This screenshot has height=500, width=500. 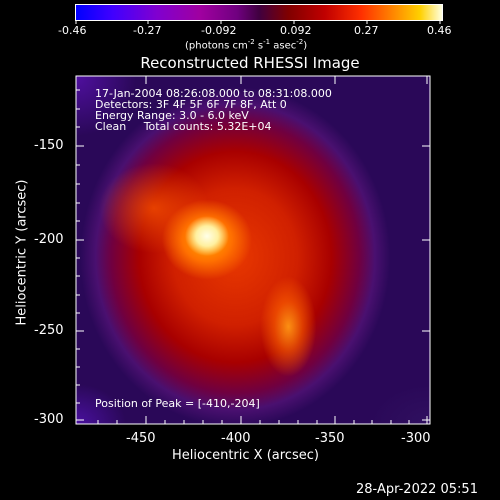 What do you see at coordinates (330, 438) in the screenshot?
I see `x-tick-label: -350` at bounding box center [330, 438].